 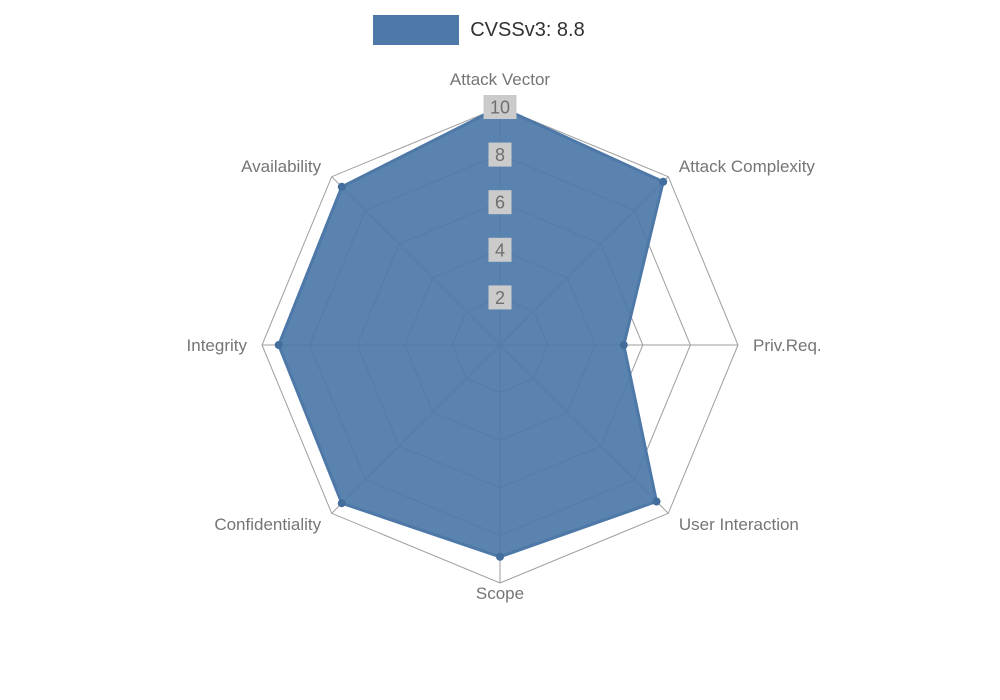 What do you see at coordinates (281, 166) in the screenshot?
I see `axis-label: Availability` at bounding box center [281, 166].